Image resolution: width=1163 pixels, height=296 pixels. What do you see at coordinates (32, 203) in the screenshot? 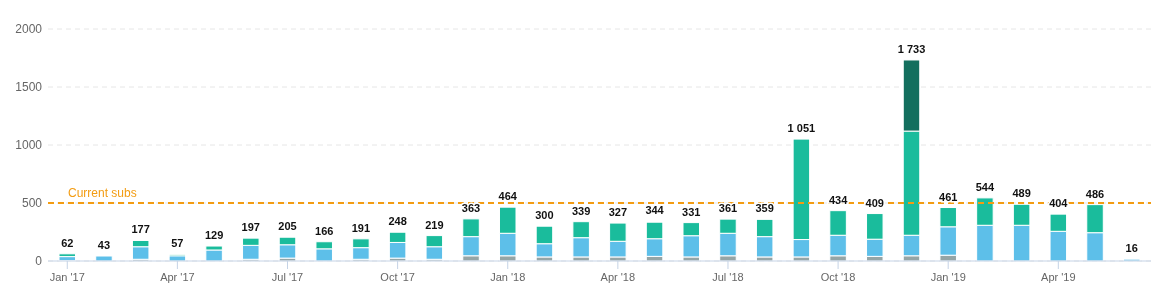
I see `y-tick-label: 500` at bounding box center [32, 203].